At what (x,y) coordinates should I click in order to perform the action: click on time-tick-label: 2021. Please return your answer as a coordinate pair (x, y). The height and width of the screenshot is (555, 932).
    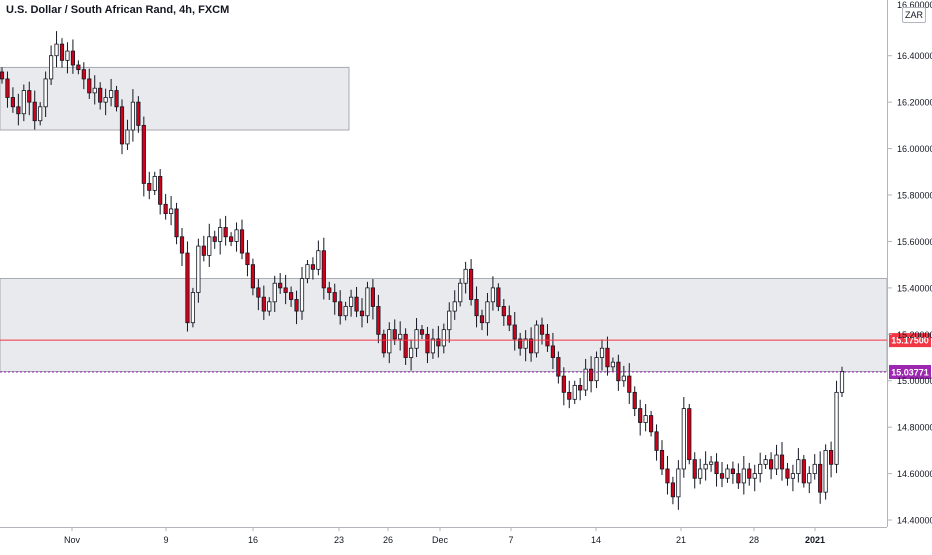
    Looking at the image, I should click on (815, 540).